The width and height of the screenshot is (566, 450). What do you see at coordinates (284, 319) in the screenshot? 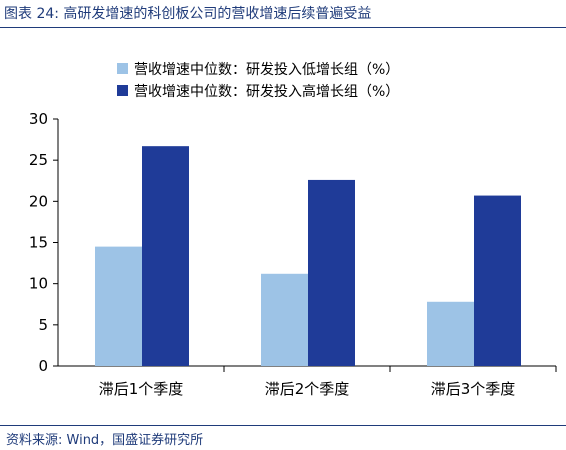
I see `bar-low-growth-q2` at bounding box center [284, 319].